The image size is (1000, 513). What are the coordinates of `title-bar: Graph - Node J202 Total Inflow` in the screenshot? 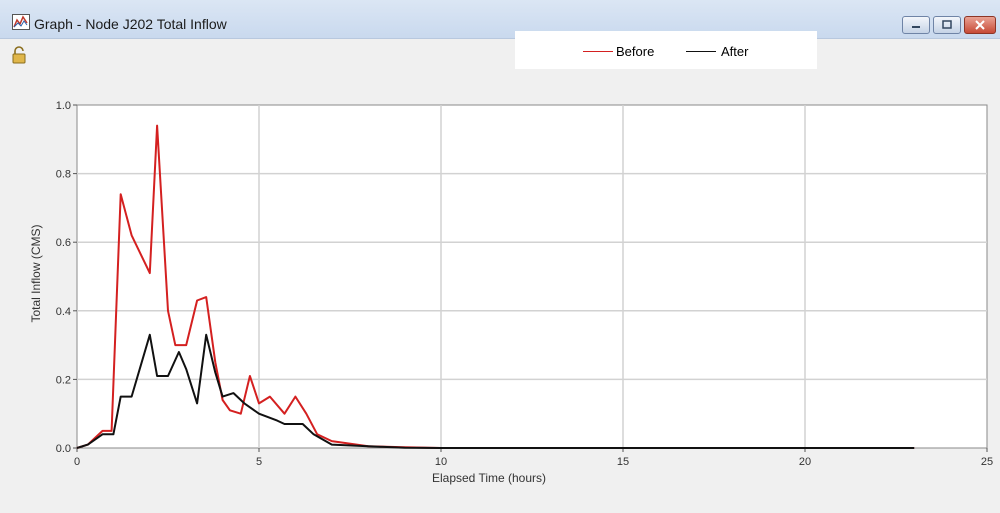 It's located at (500, 19).